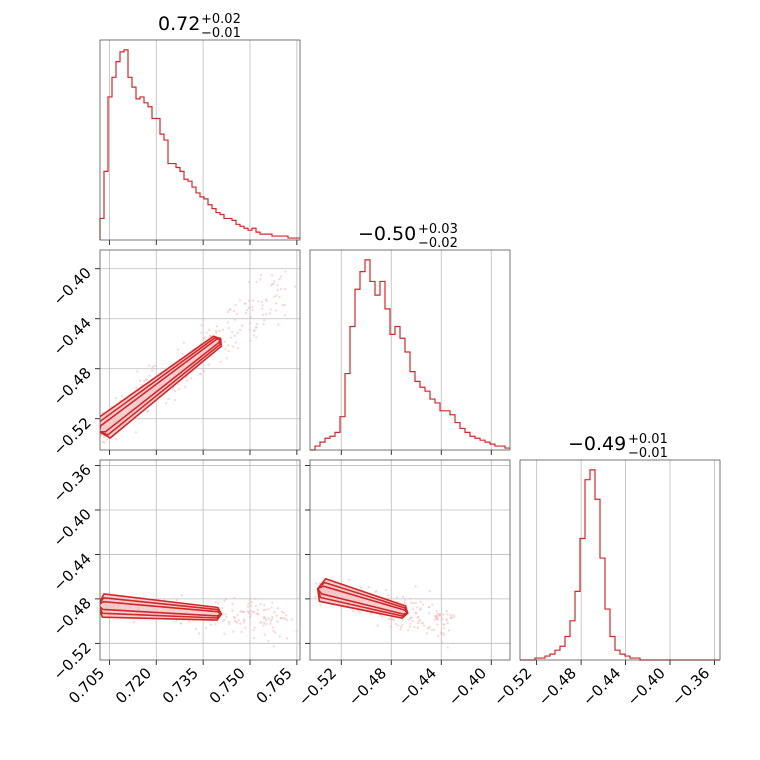  Describe the element at coordinates (227, 685) in the screenshot. I see `x-tick-label: 0.750` at that location.